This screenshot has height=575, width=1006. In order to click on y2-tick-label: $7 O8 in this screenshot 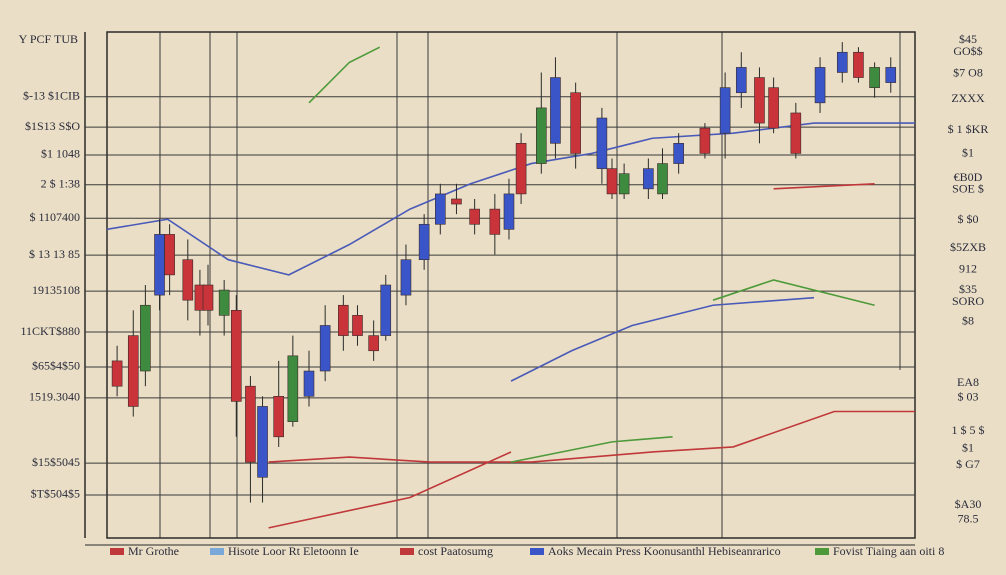, I will do `click(968, 73)`.